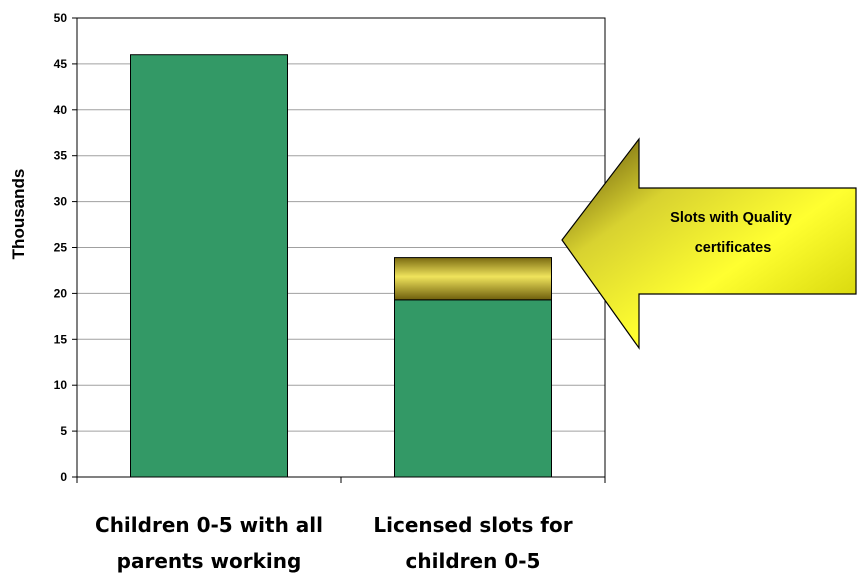  What do you see at coordinates (18, 214) in the screenshot?
I see `y-axis-label: Thousands` at bounding box center [18, 214].